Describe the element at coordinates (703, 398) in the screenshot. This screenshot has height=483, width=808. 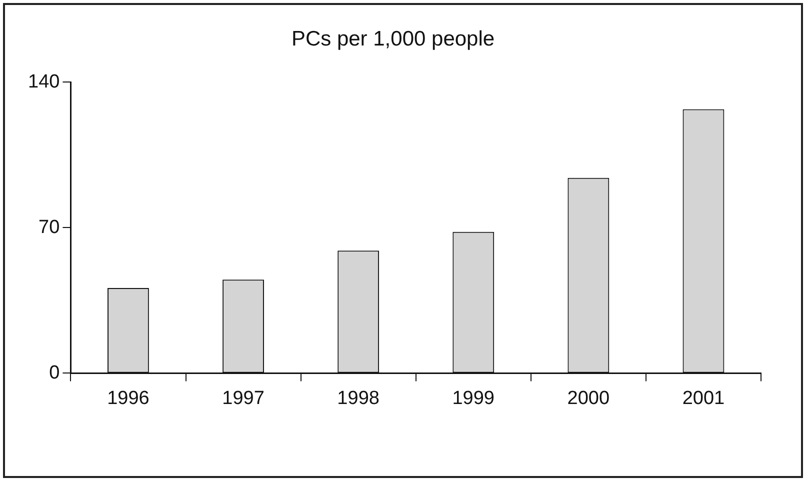
I see `x-tick-label: 2001` at that location.